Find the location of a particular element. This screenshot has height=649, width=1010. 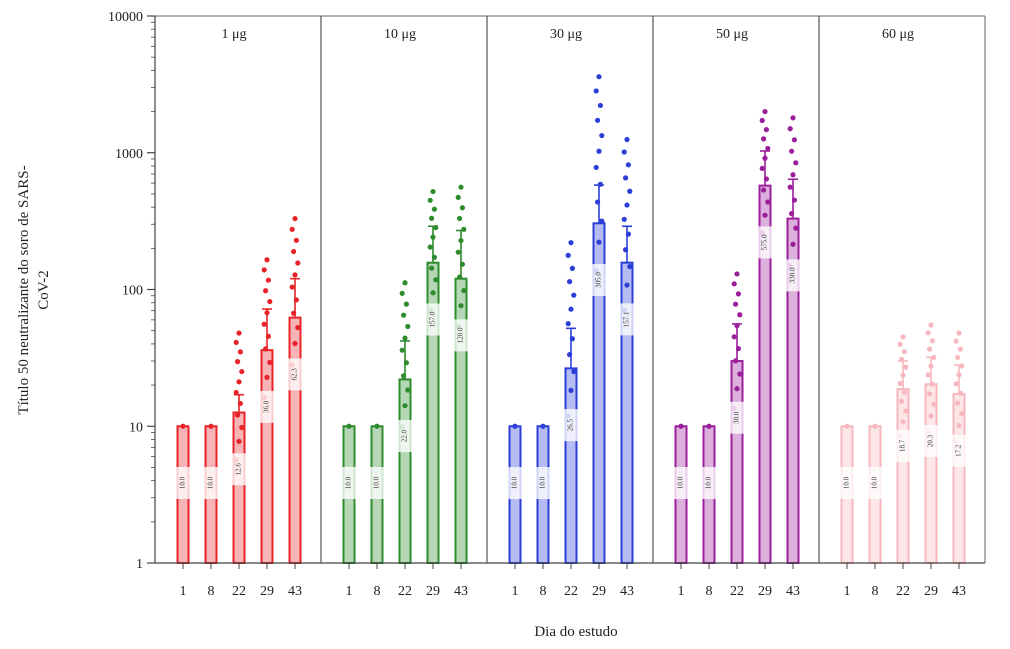

x-tick-label: 1 is located at coordinates (515, 591).